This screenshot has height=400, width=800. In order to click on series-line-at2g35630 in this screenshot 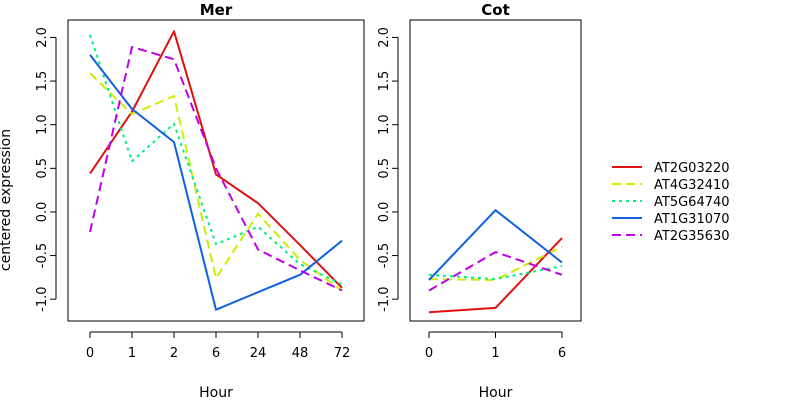, I will do `click(495, 271)`.